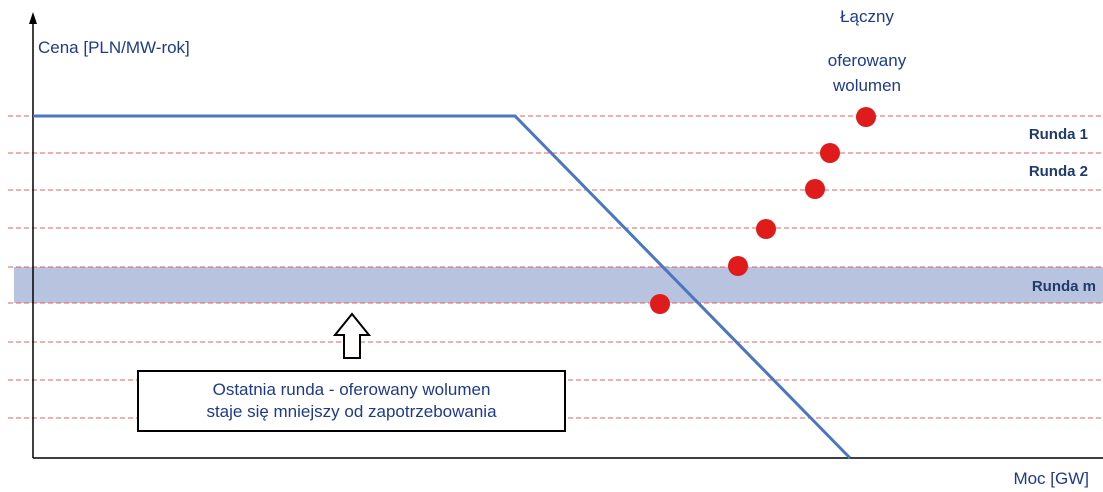 The image size is (1103, 492). I want to click on volume-label-line1: Łączny, so click(867, 16).